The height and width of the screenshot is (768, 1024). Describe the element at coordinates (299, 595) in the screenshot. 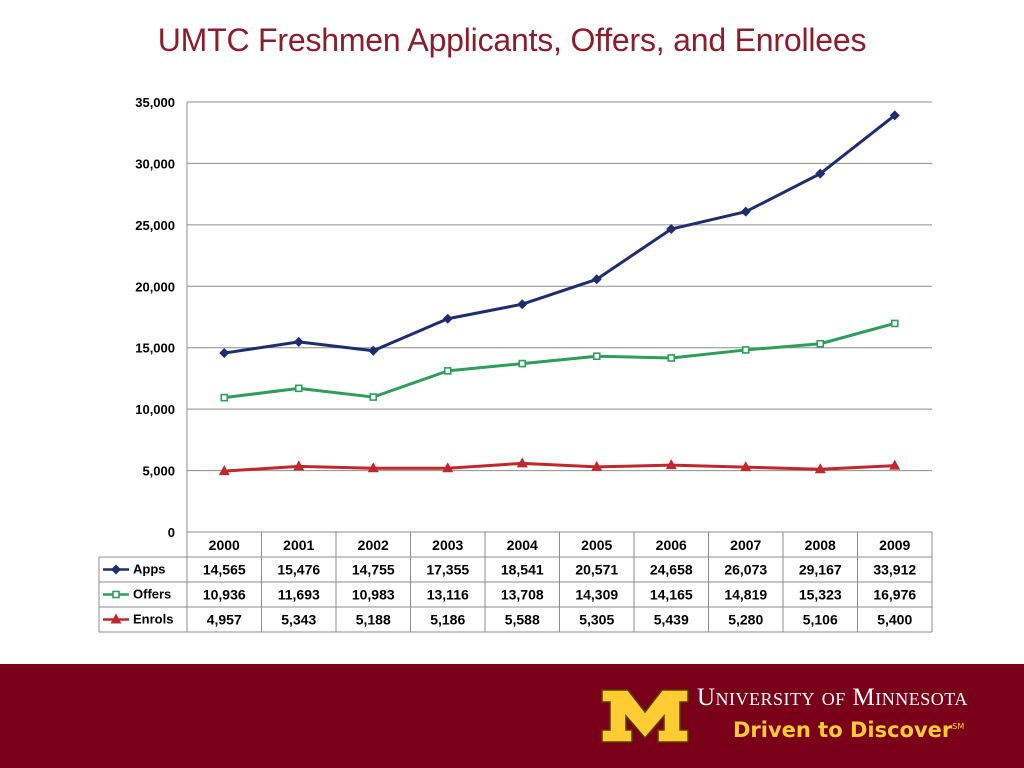

I see `table-value: 11,693` at that location.